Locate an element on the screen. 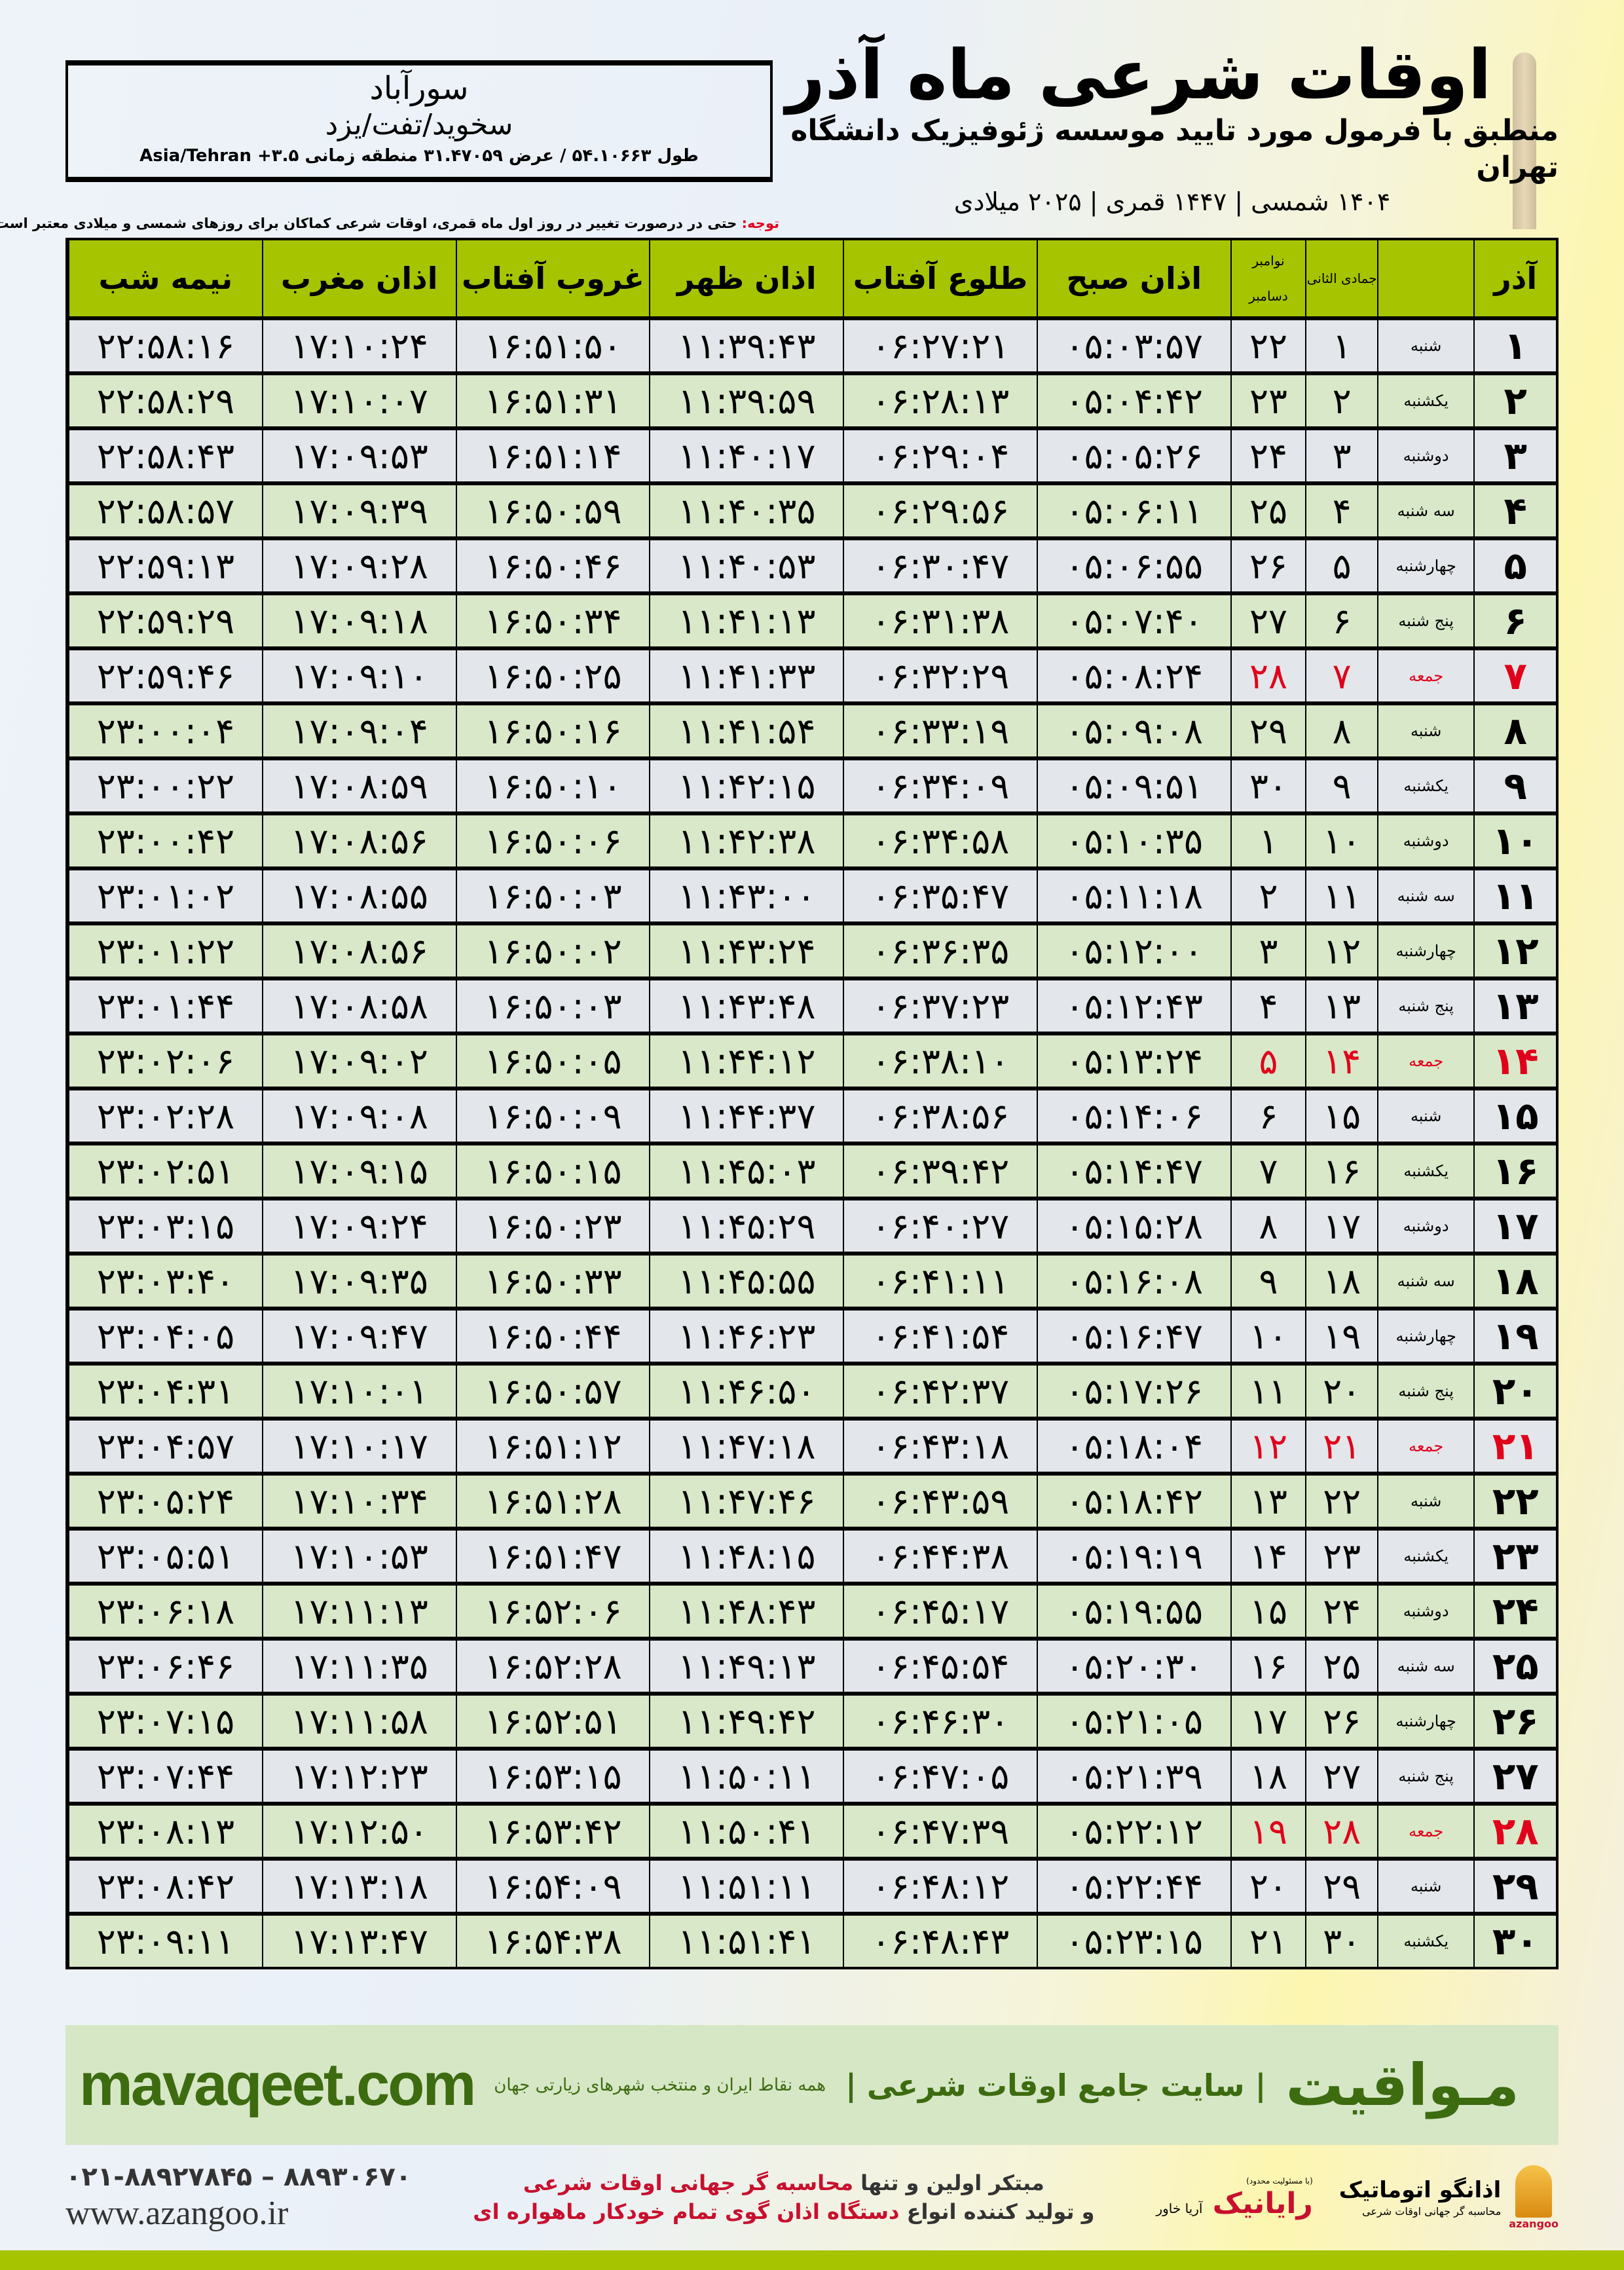  gregorian-cell: ۱۷ is located at coordinates (1268, 1721).